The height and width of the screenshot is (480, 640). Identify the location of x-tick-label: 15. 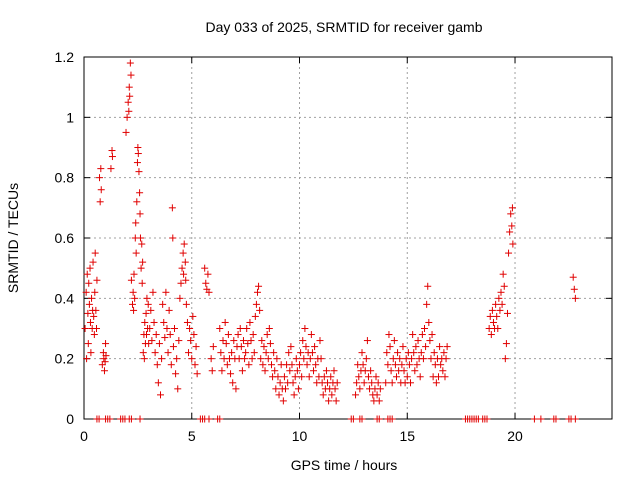
(407, 436).